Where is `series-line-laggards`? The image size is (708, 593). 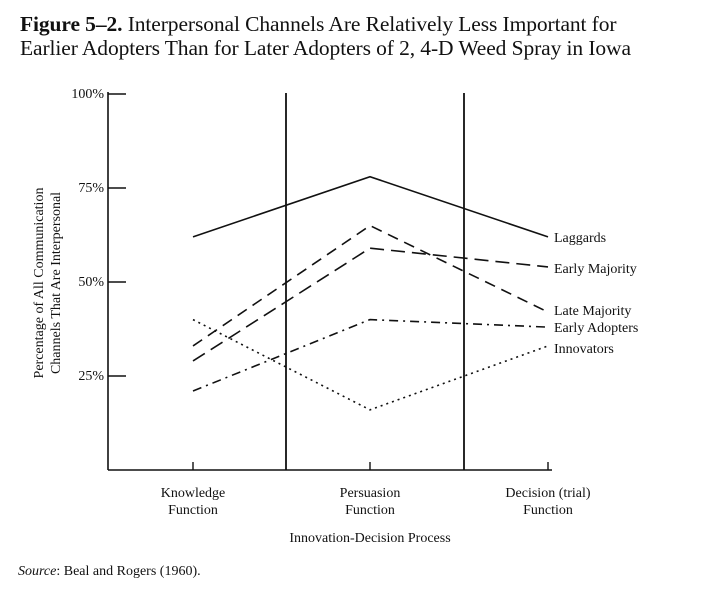 series-line-laggards is located at coordinates (370, 206).